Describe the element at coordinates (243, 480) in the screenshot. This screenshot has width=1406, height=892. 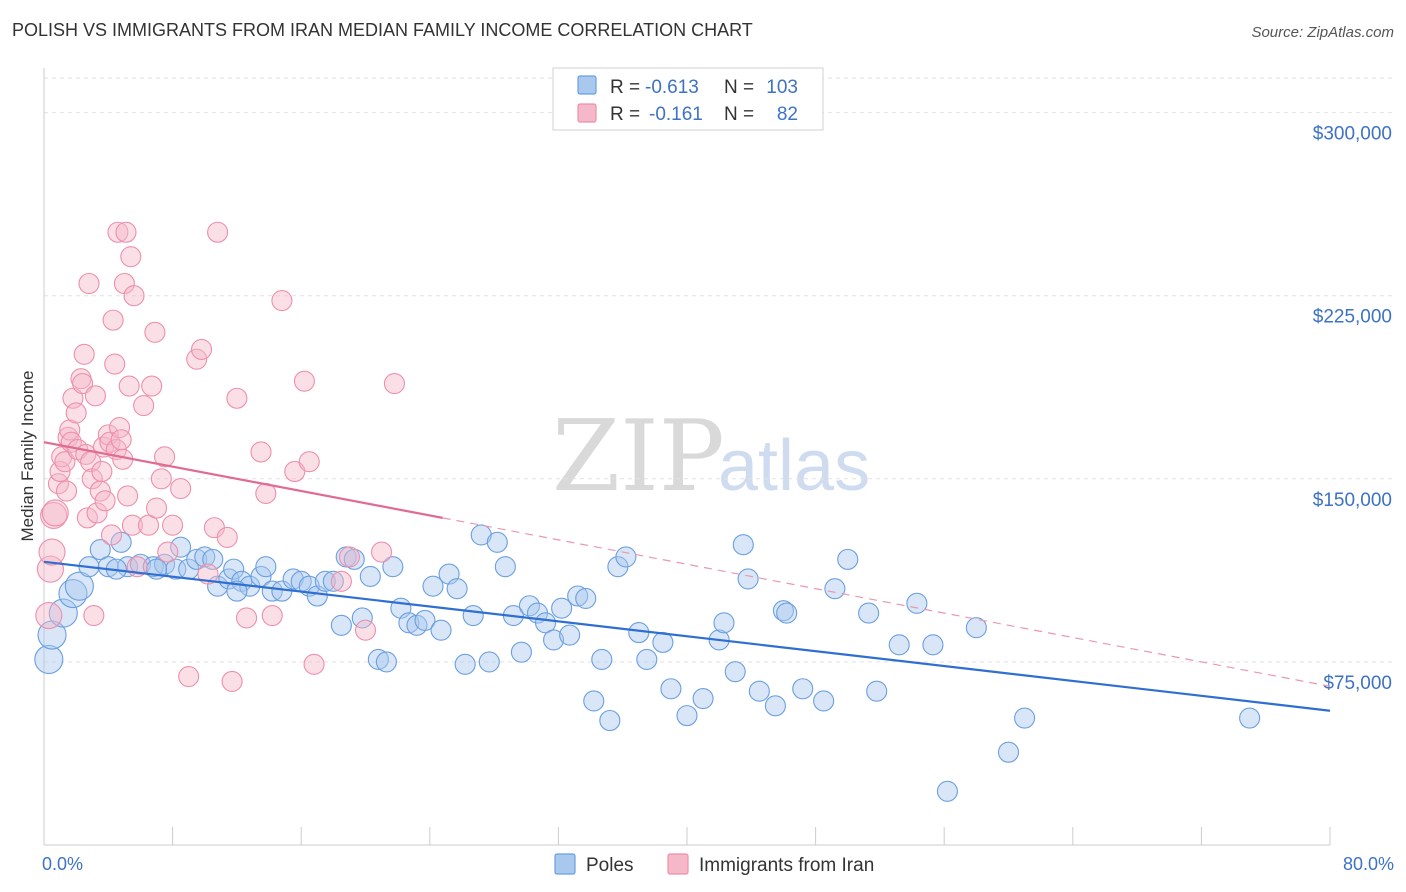
I see `trend-line-iran` at that location.